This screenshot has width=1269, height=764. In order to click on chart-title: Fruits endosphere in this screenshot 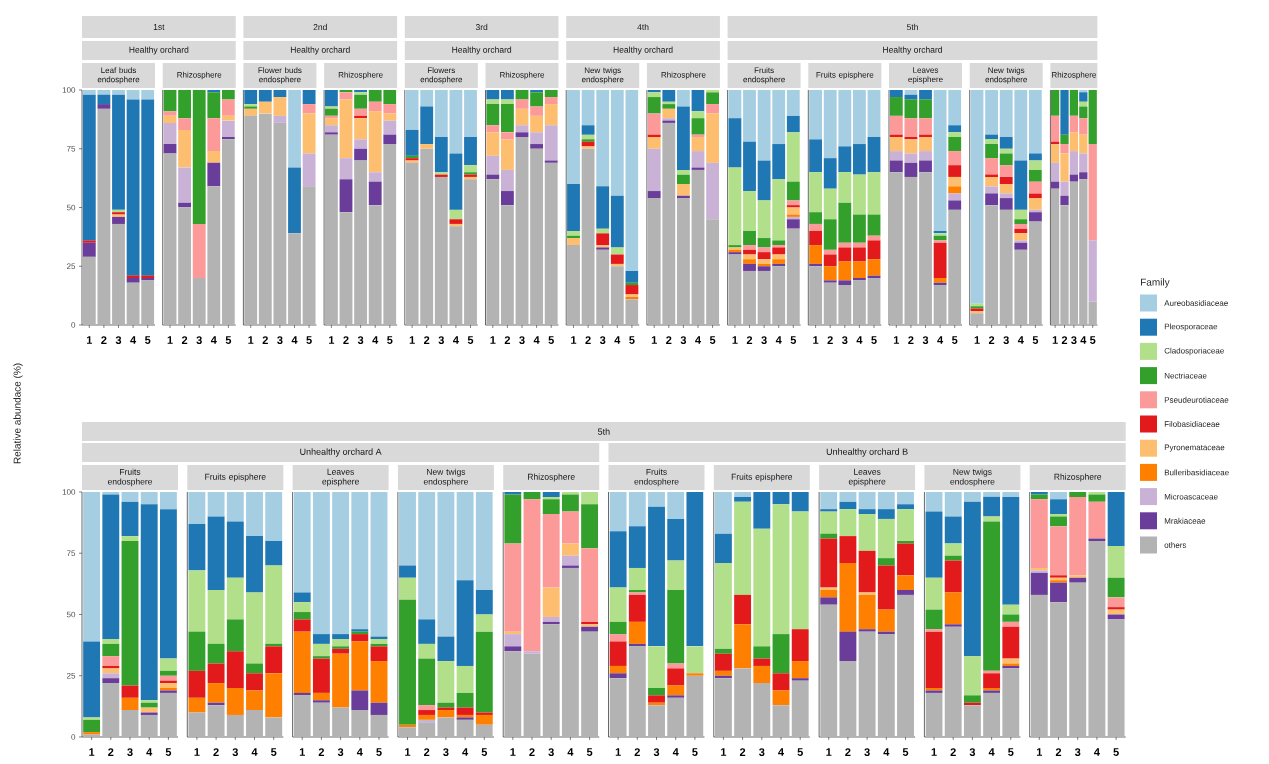, I will do `click(656, 477)`.